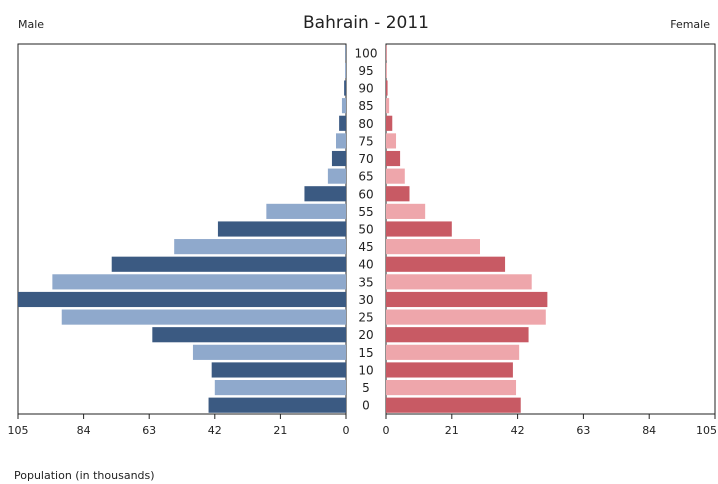  I want to click on age-label: 15, so click(365, 353).